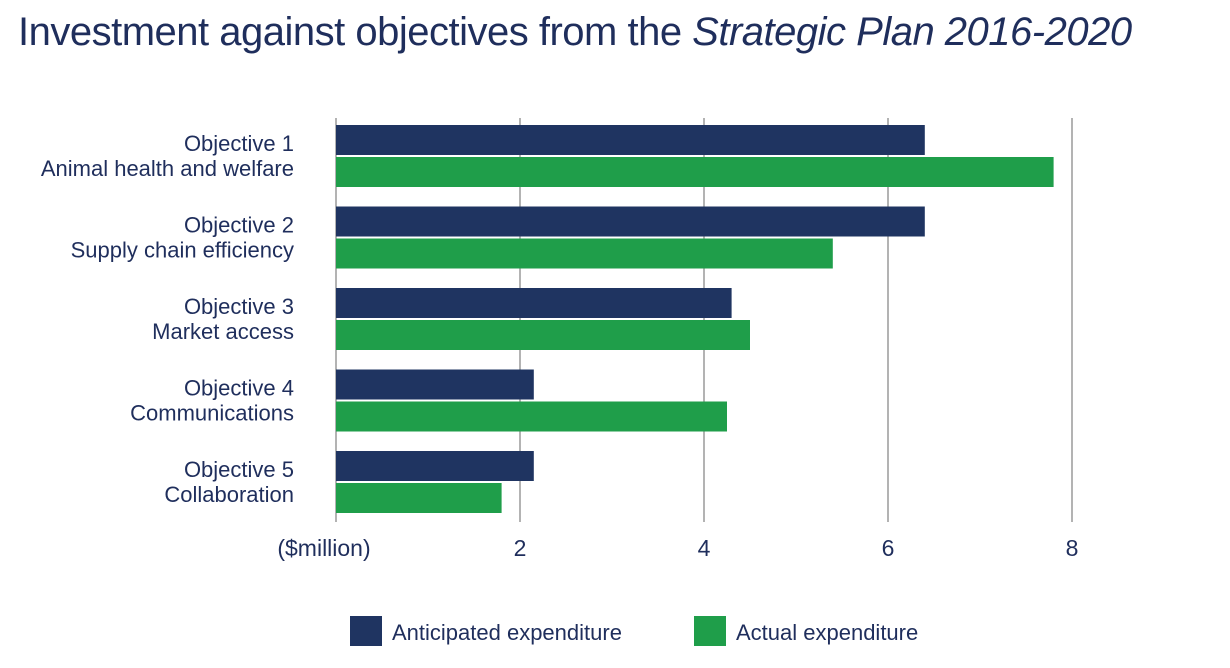 Image resolution: width=1230 pixels, height=668 pixels. Describe the element at coordinates (366, 631) in the screenshot. I see `legend-anticipated-swatch` at that location.